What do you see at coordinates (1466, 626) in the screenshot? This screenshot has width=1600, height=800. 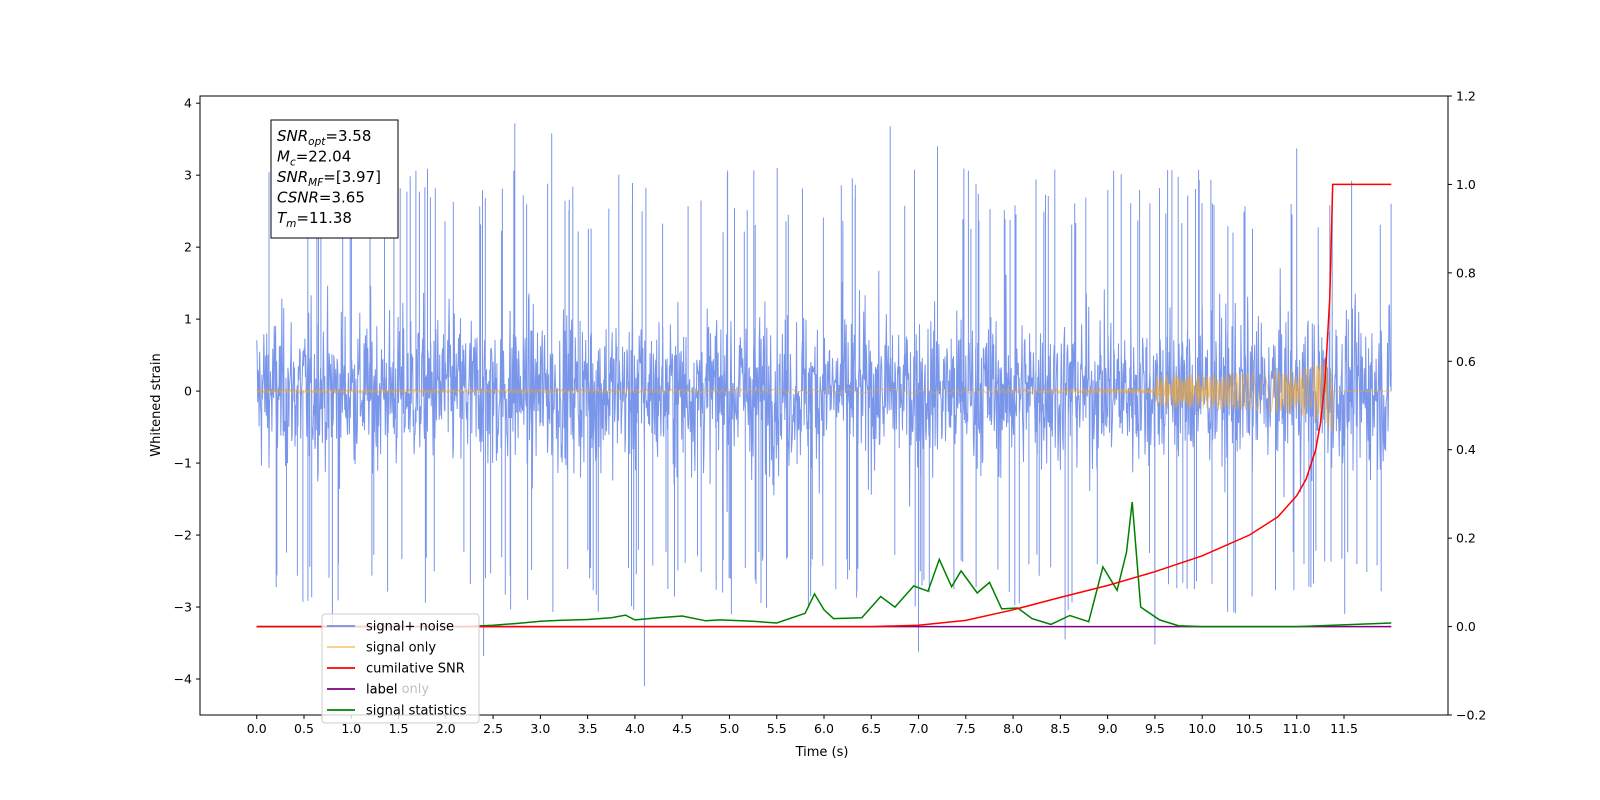 I see `y2-tick-label: 0.0` at bounding box center [1466, 626].